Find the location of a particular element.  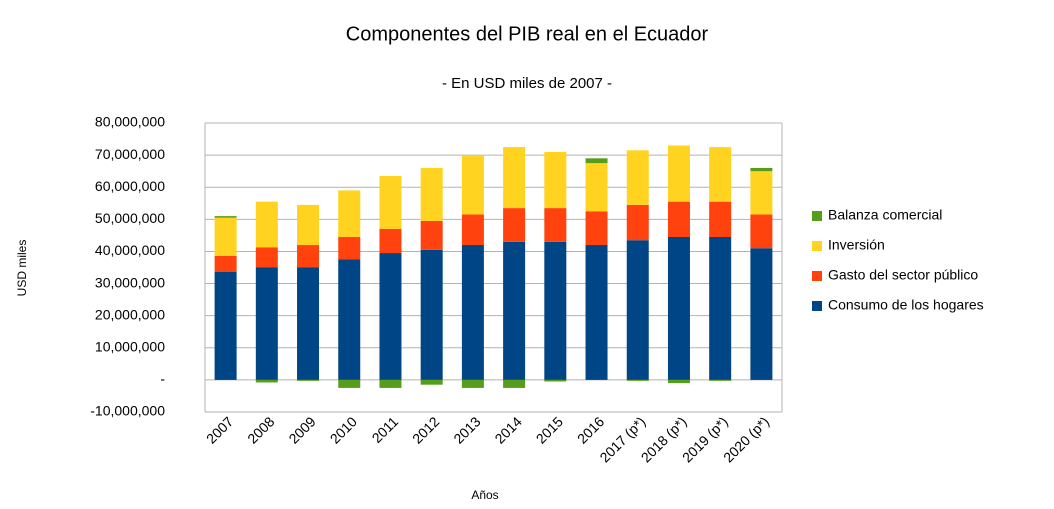

legend-label: Consumo de los hogares is located at coordinates (906, 305).